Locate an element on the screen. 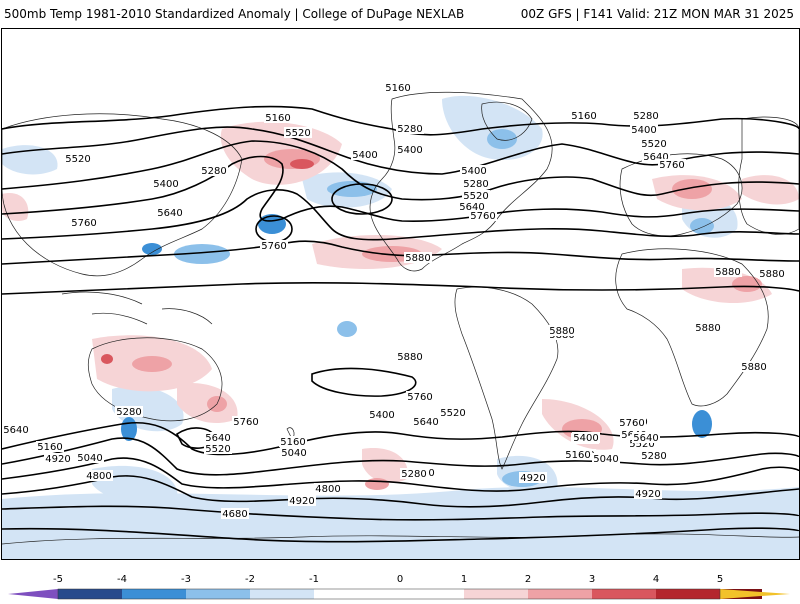 The image size is (800, 604). asia-coast-east is located at coordinates (768, 175).